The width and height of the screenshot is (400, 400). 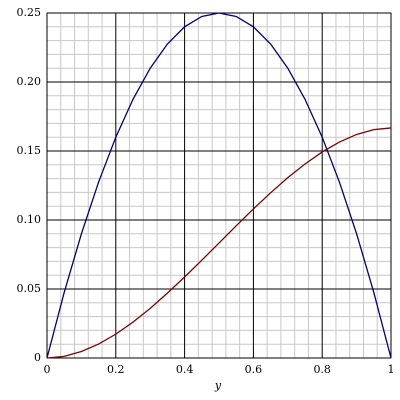 What do you see at coordinates (185, 369) in the screenshot?
I see `x-tick-label: 0.4` at bounding box center [185, 369].